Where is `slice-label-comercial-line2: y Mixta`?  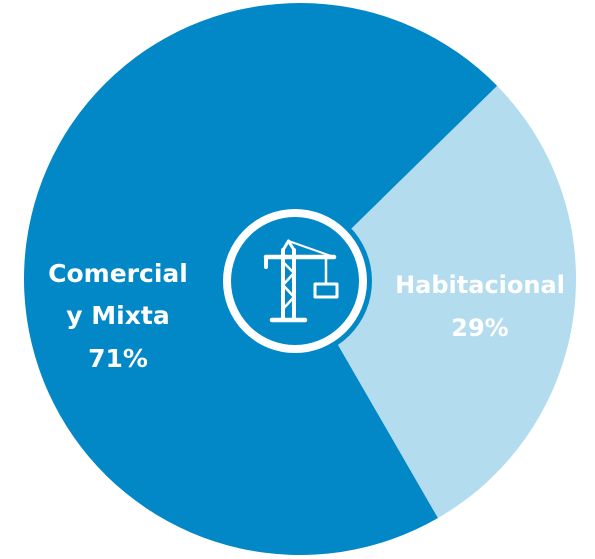 slice-label-comercial-line2: y Mixta is located at coordinates (117, 315).